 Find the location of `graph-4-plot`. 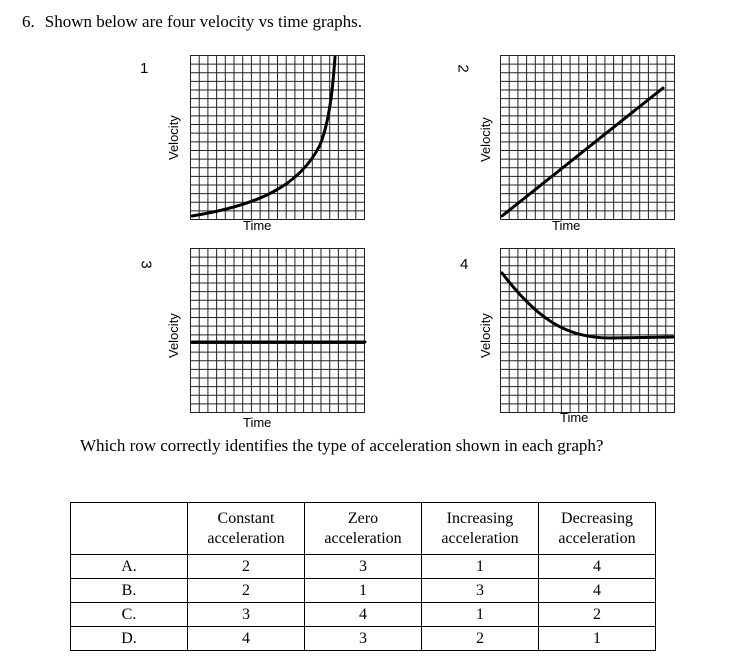

graph-4-plot is located at coordinates (587, 330).